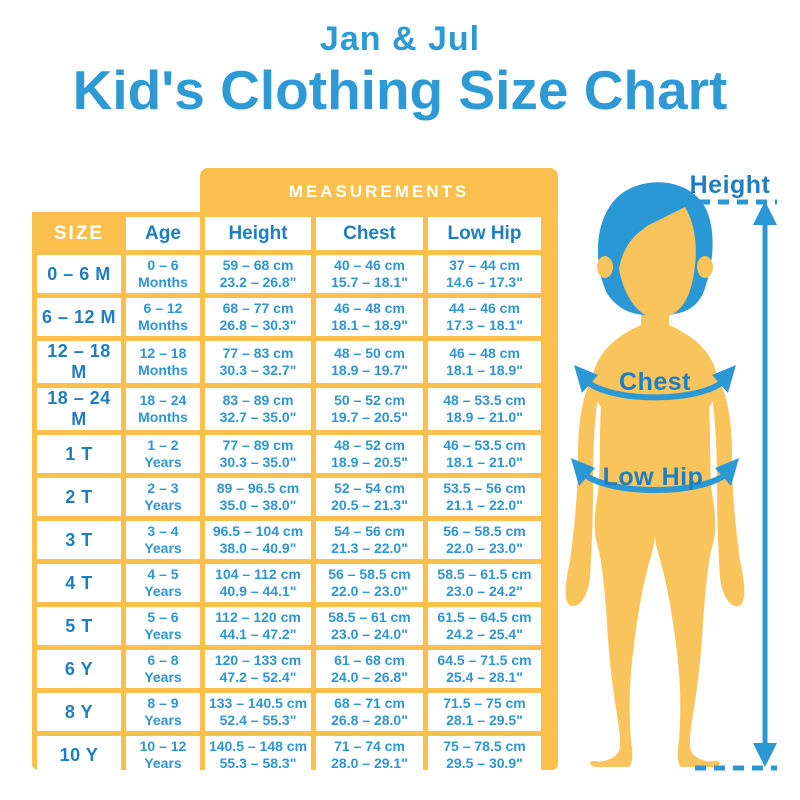 Image resolution: width=800 pixels, height=800 pixels. I want to click on age-cell: 4 – 5 Years, so click(163, 583).